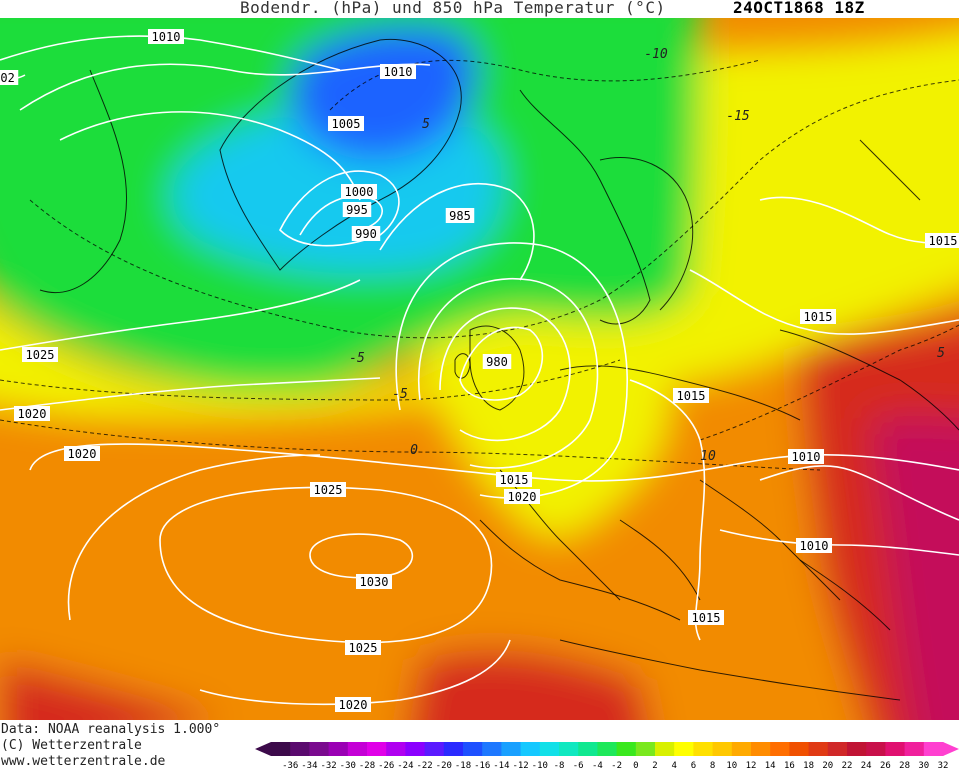  I want to click on colorbar-tick-label: -22, so click(424, 765).